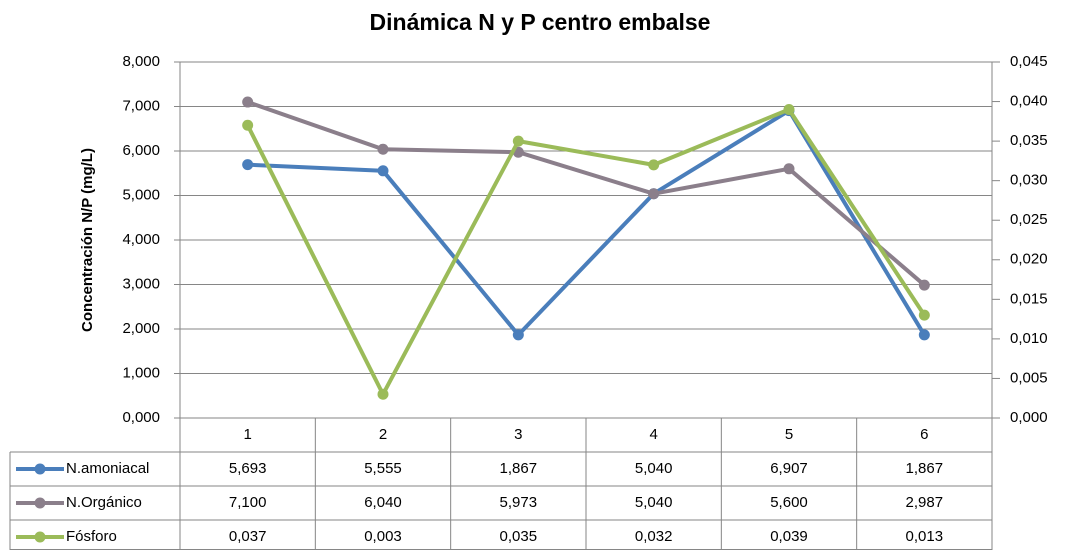 The image size is (1066, 555). What do you see at coordinates (789, 434) in the screenshot?
I see `x-tick-label: 5` at bounding box center [789, 434].